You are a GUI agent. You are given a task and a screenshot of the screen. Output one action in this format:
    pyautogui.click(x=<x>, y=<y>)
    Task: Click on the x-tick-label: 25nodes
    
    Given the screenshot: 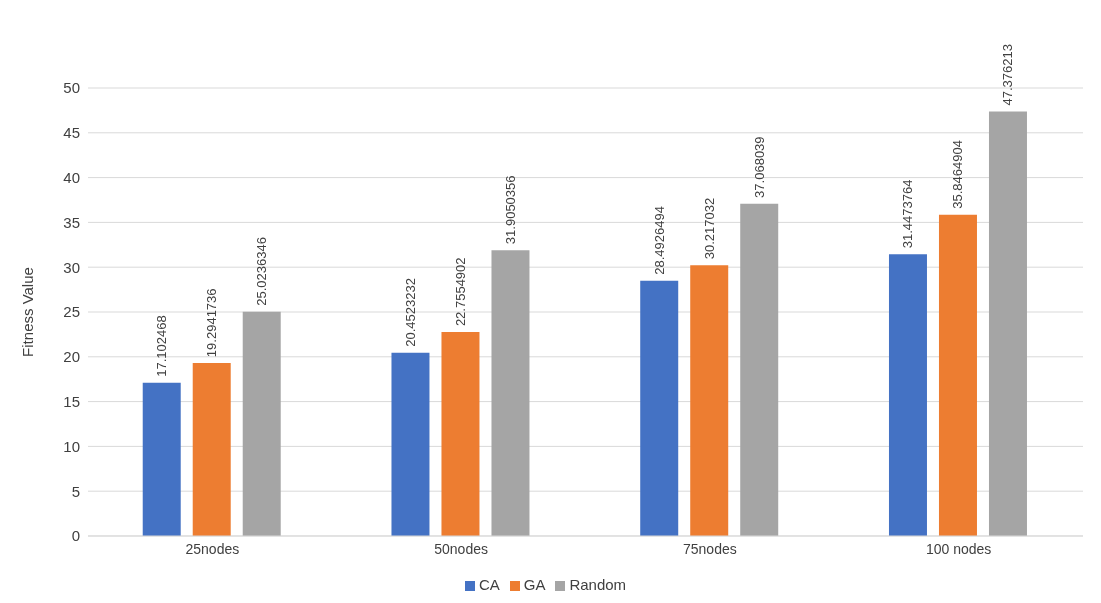 What is the action you would take?
    pyautogui.click(x=212, y=548)
    